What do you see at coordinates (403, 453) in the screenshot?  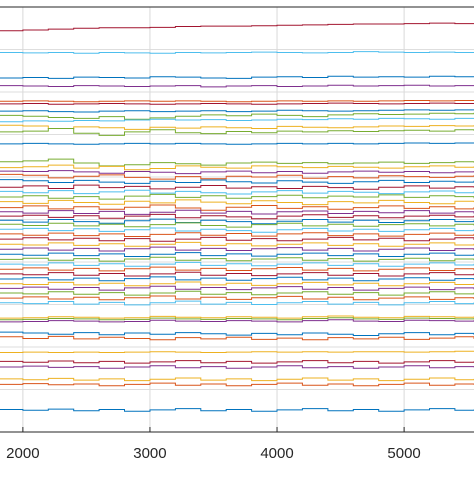 I see `x-tick-label: 5000` at bounding box center [403, 453].